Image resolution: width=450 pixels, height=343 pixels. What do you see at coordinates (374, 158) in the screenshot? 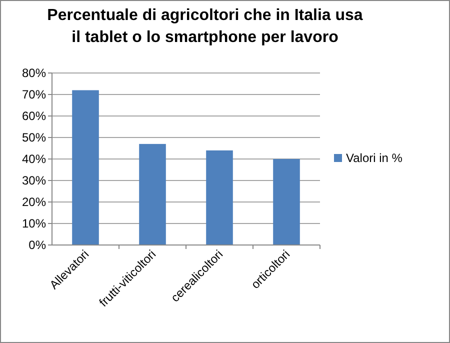
I see `legend-label: Valori in %` at bounding box center [374, 158].